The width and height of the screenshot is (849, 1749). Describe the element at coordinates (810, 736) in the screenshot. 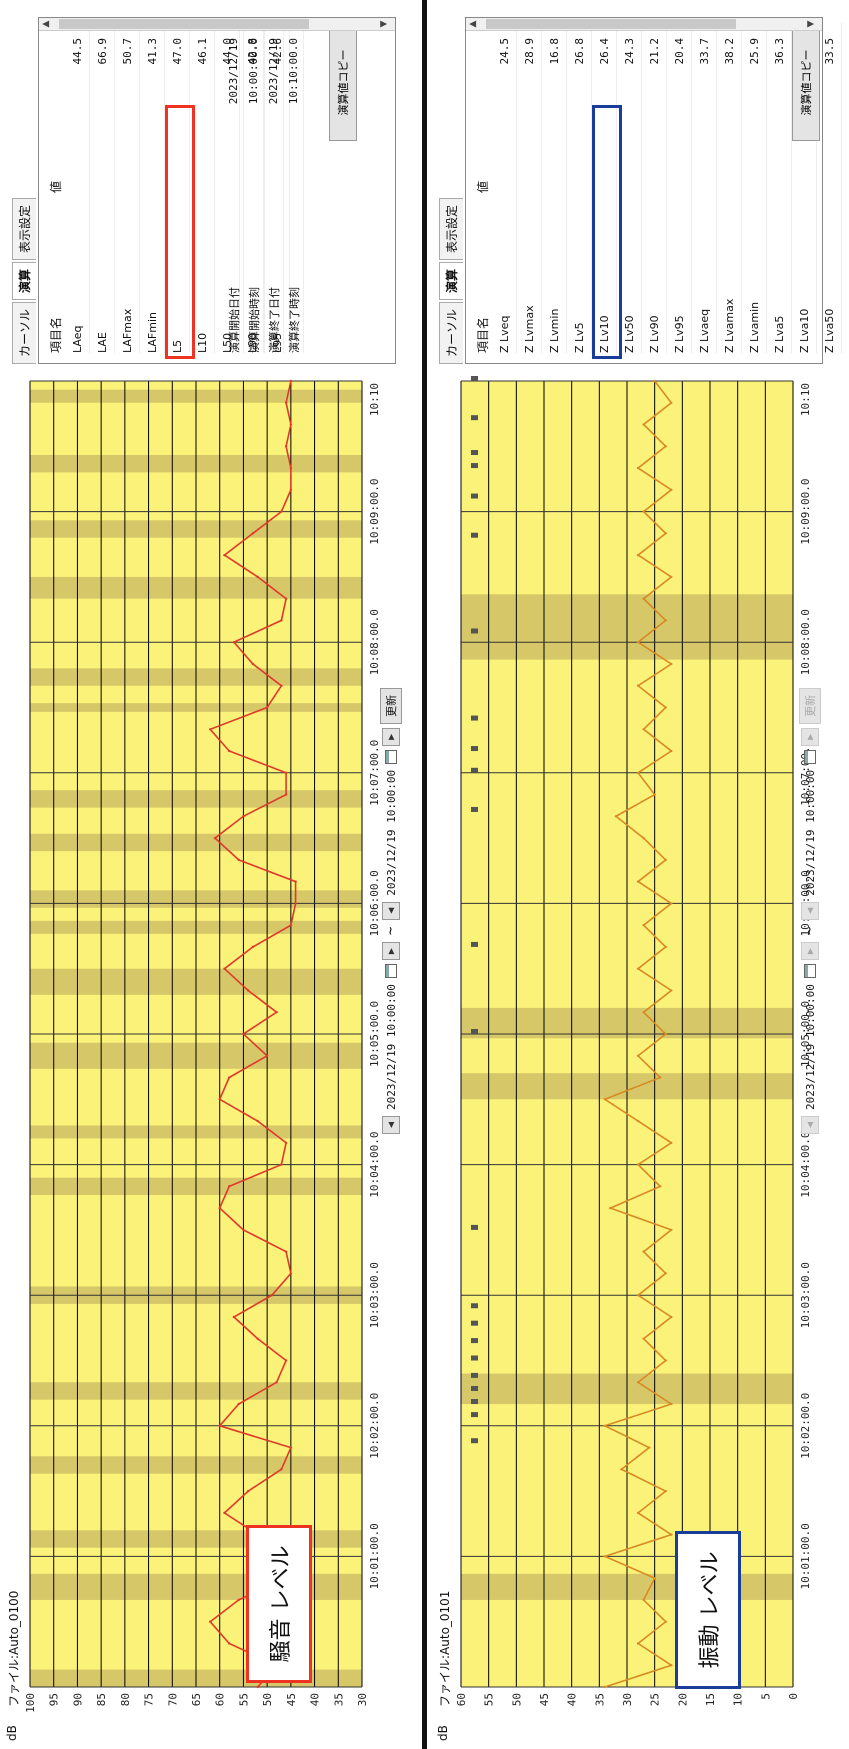

I see `vibration-range-next-button: ▶` at that location.